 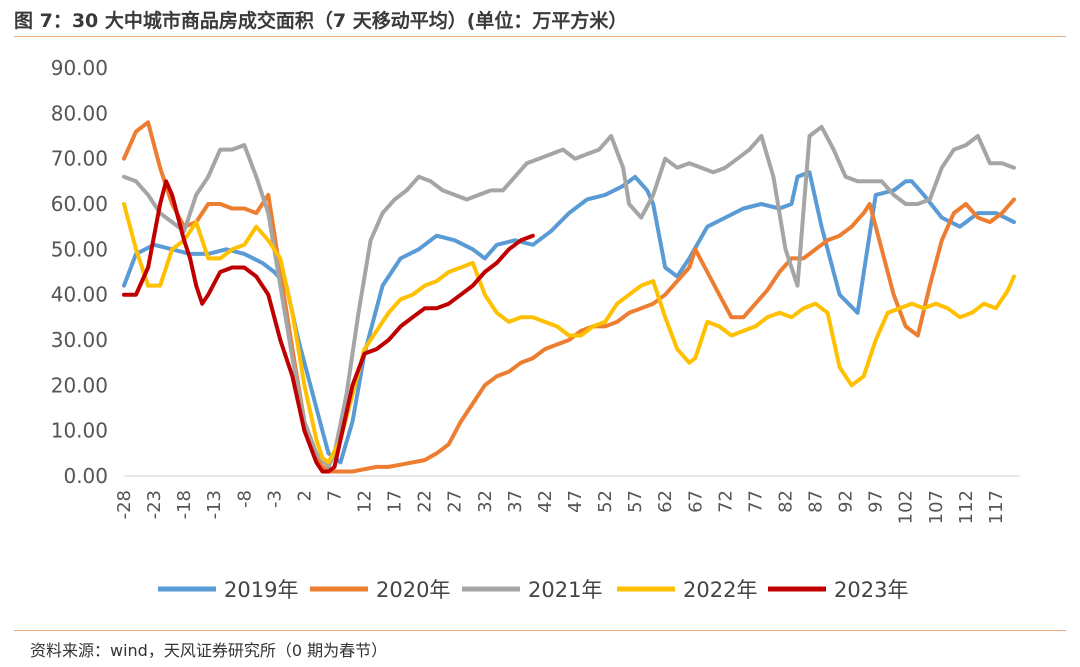 What do you see at coordinates (334, 495) in the screenshot?
I see `x-tick-label: 7` at bounding box center [334, 495].